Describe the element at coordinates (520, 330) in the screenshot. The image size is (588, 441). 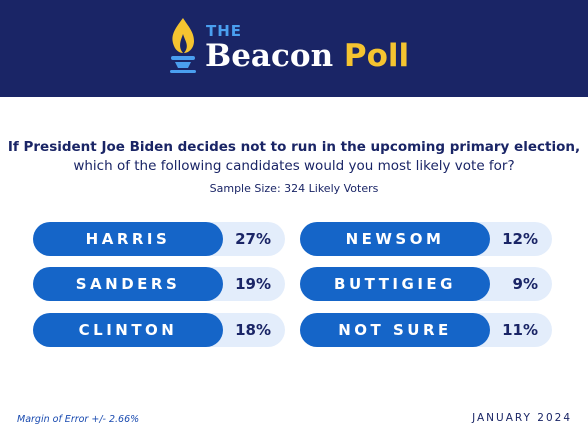
I see `candidate-share: 11%` at that location.